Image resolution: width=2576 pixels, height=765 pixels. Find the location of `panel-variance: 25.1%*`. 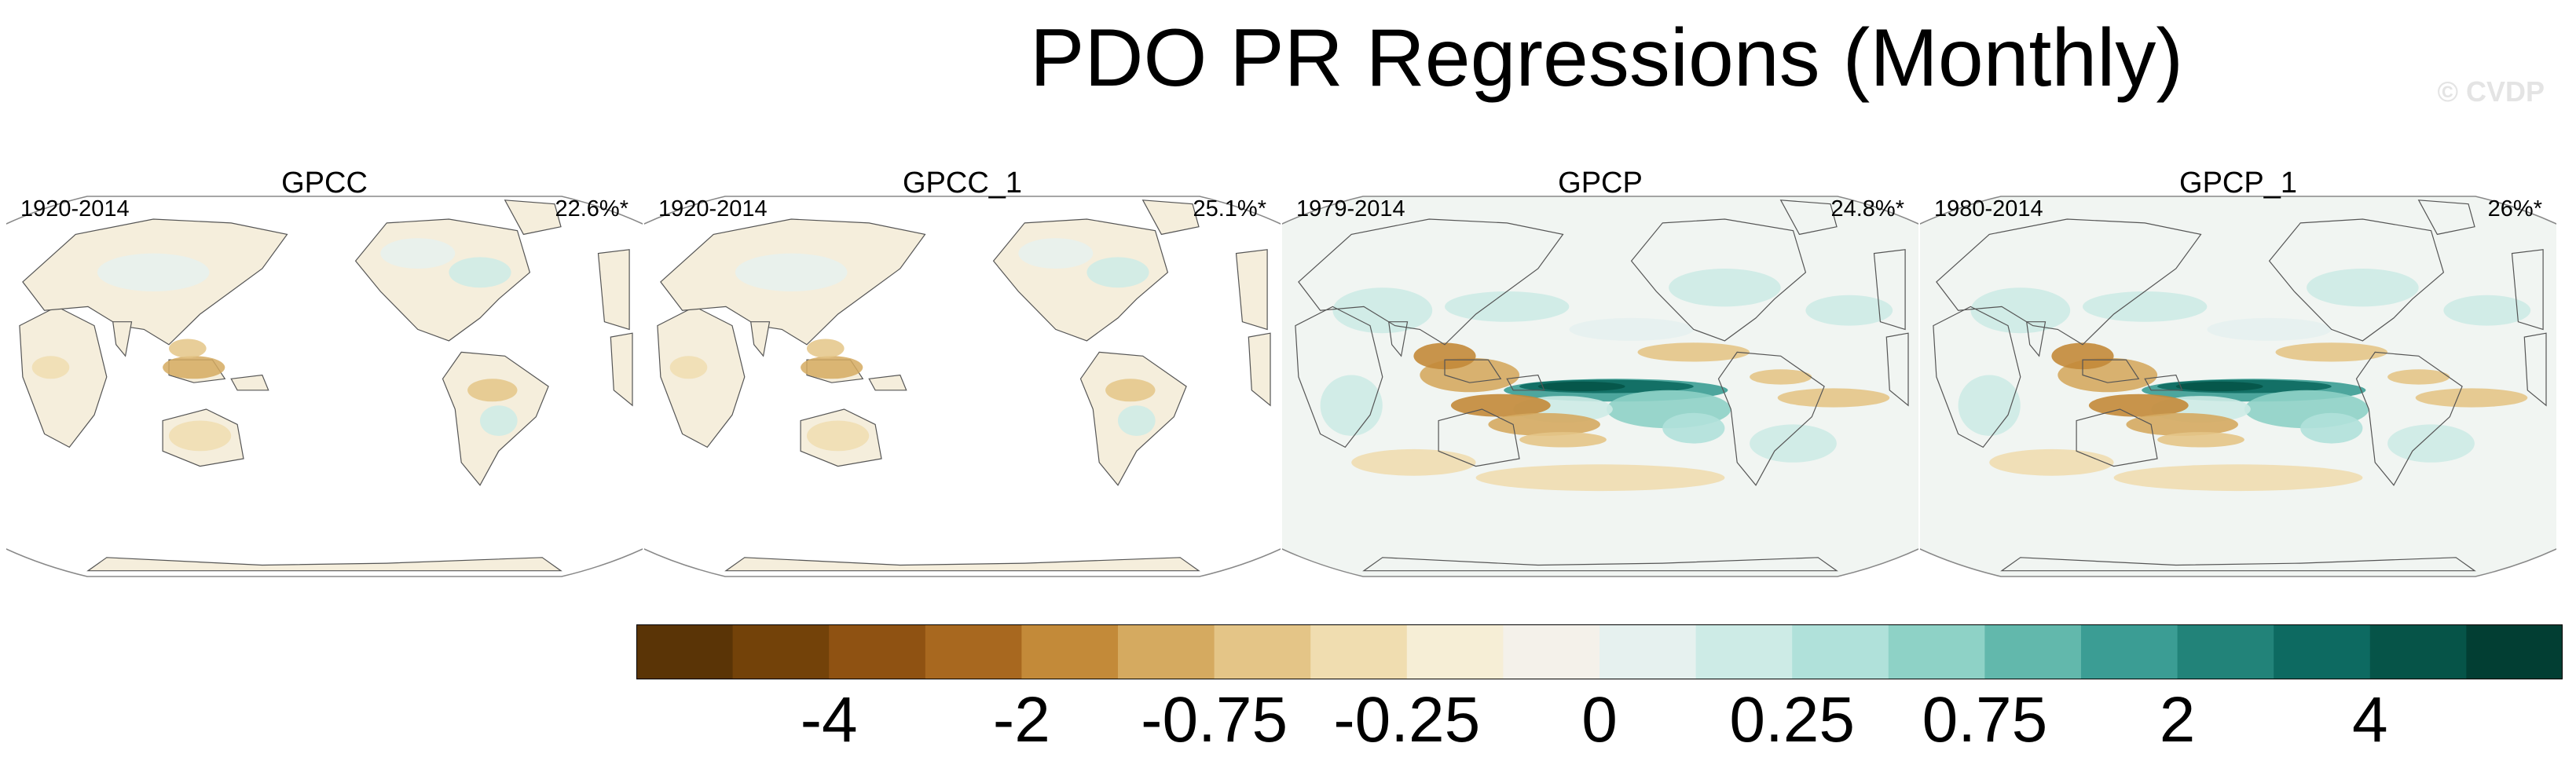

panel-variance: 25.1%* is located at coordinates (1229, 208).